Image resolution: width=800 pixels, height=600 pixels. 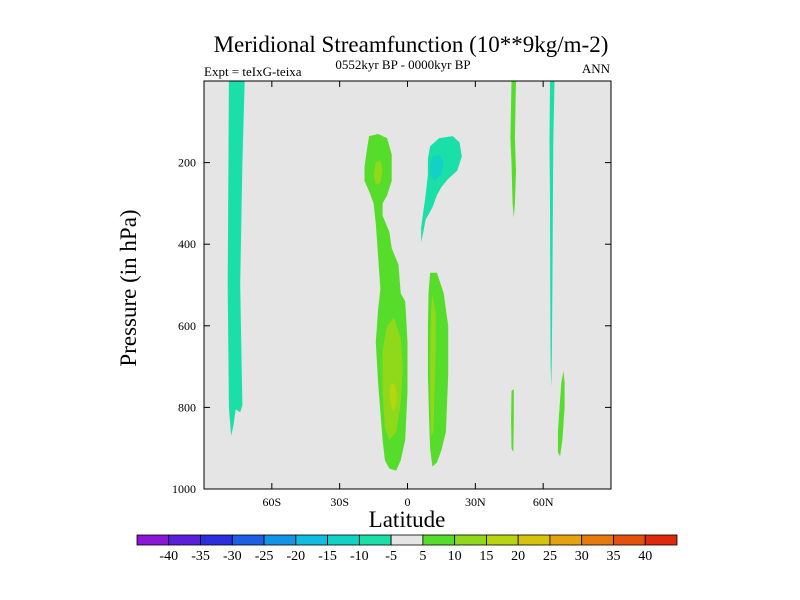 What do you see at coordinates (253, 71) in the screenshot?
I see `chart-subtitle-left: Expt = teIxG-teixa` at bounding box center [253, 71].